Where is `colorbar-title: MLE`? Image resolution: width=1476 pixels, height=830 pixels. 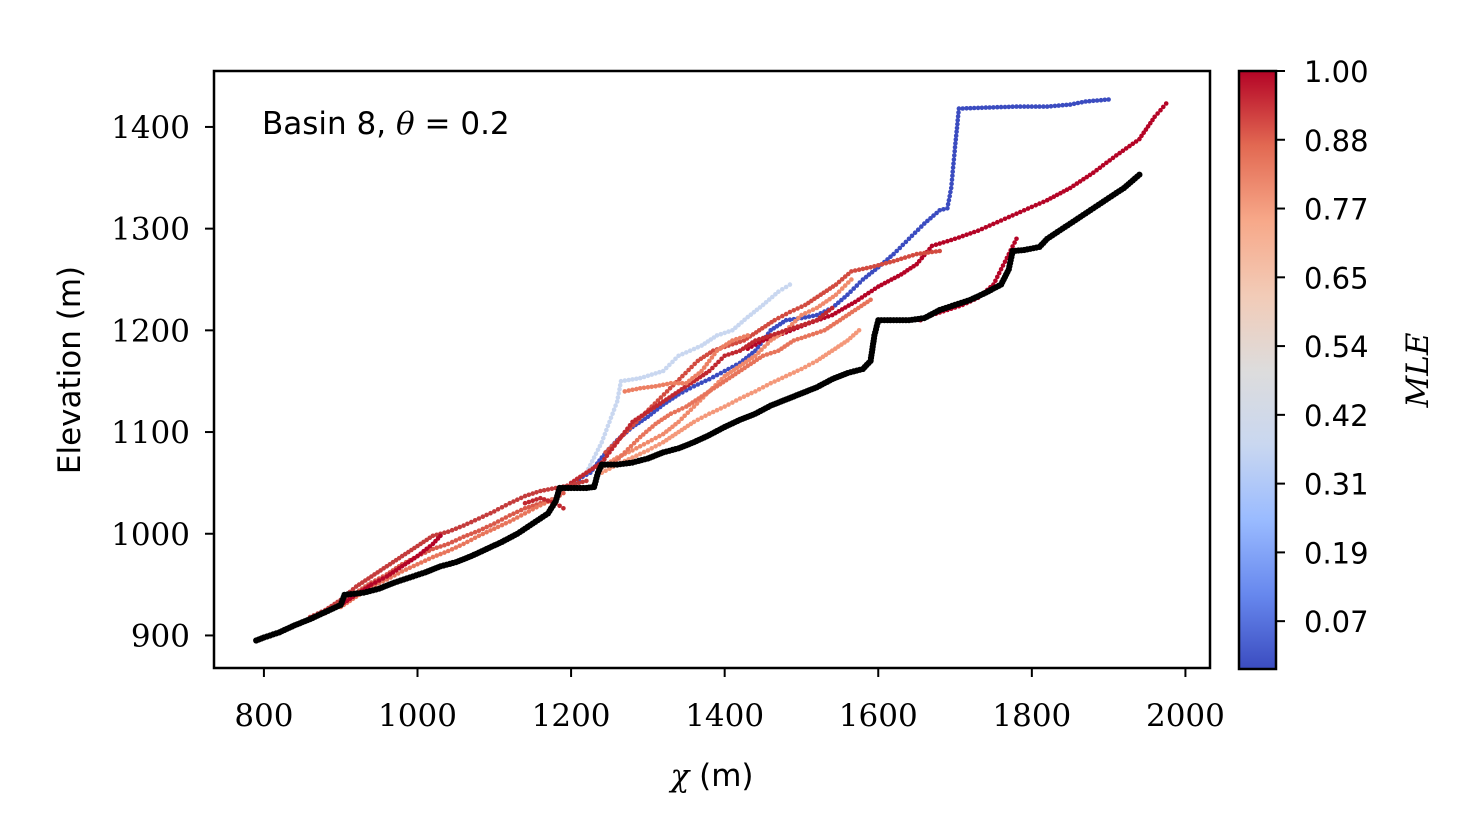
colorbar-title: MLE is located at coordinates (1418, 370).